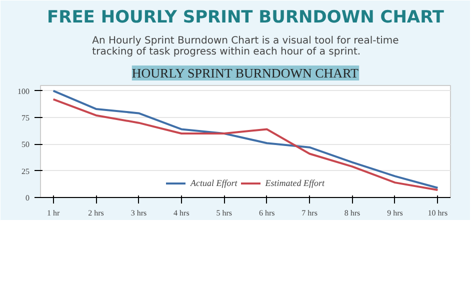  I want to click on y-tick-label: 75, so click(26, 118).